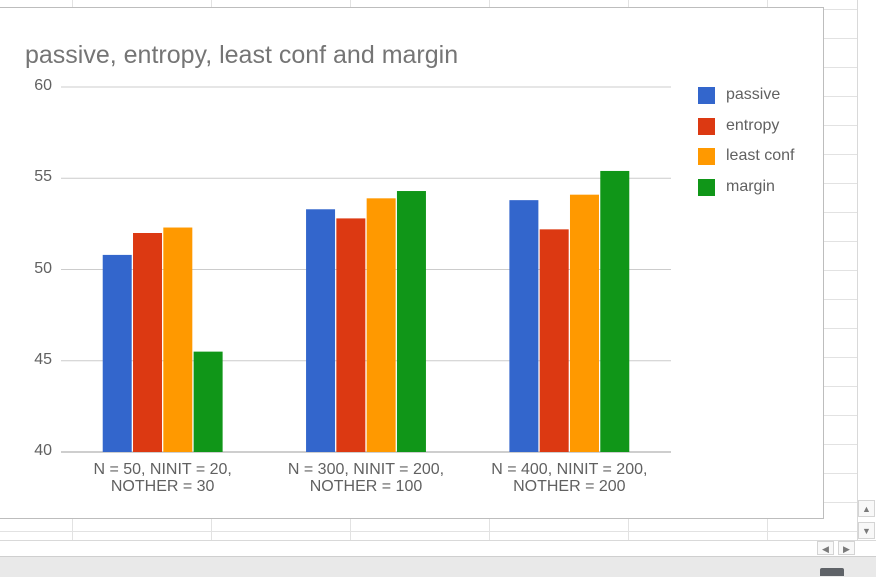 The height and width of the screenshot is (577, 876). Describe the element at coordinates (753, 94) in the screenshot. I see `legend-label: passive` at that location.